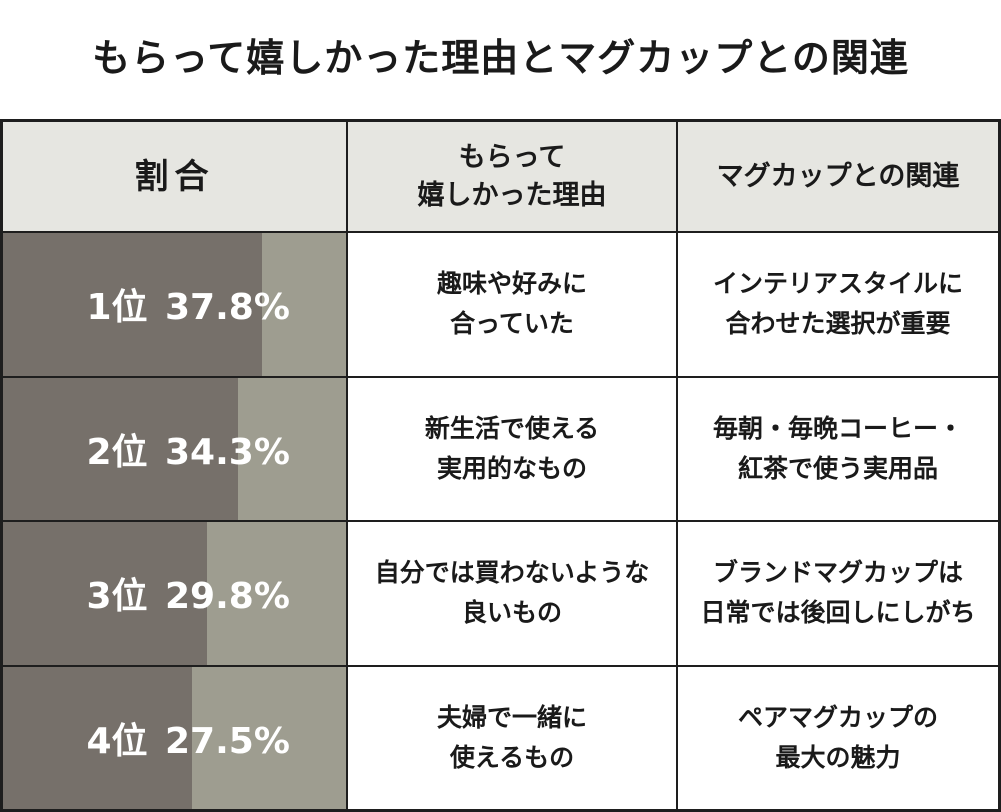  Describe the element at coordinates (117, 597) in the screenshot. I see `rank-label: 3位` at that location.